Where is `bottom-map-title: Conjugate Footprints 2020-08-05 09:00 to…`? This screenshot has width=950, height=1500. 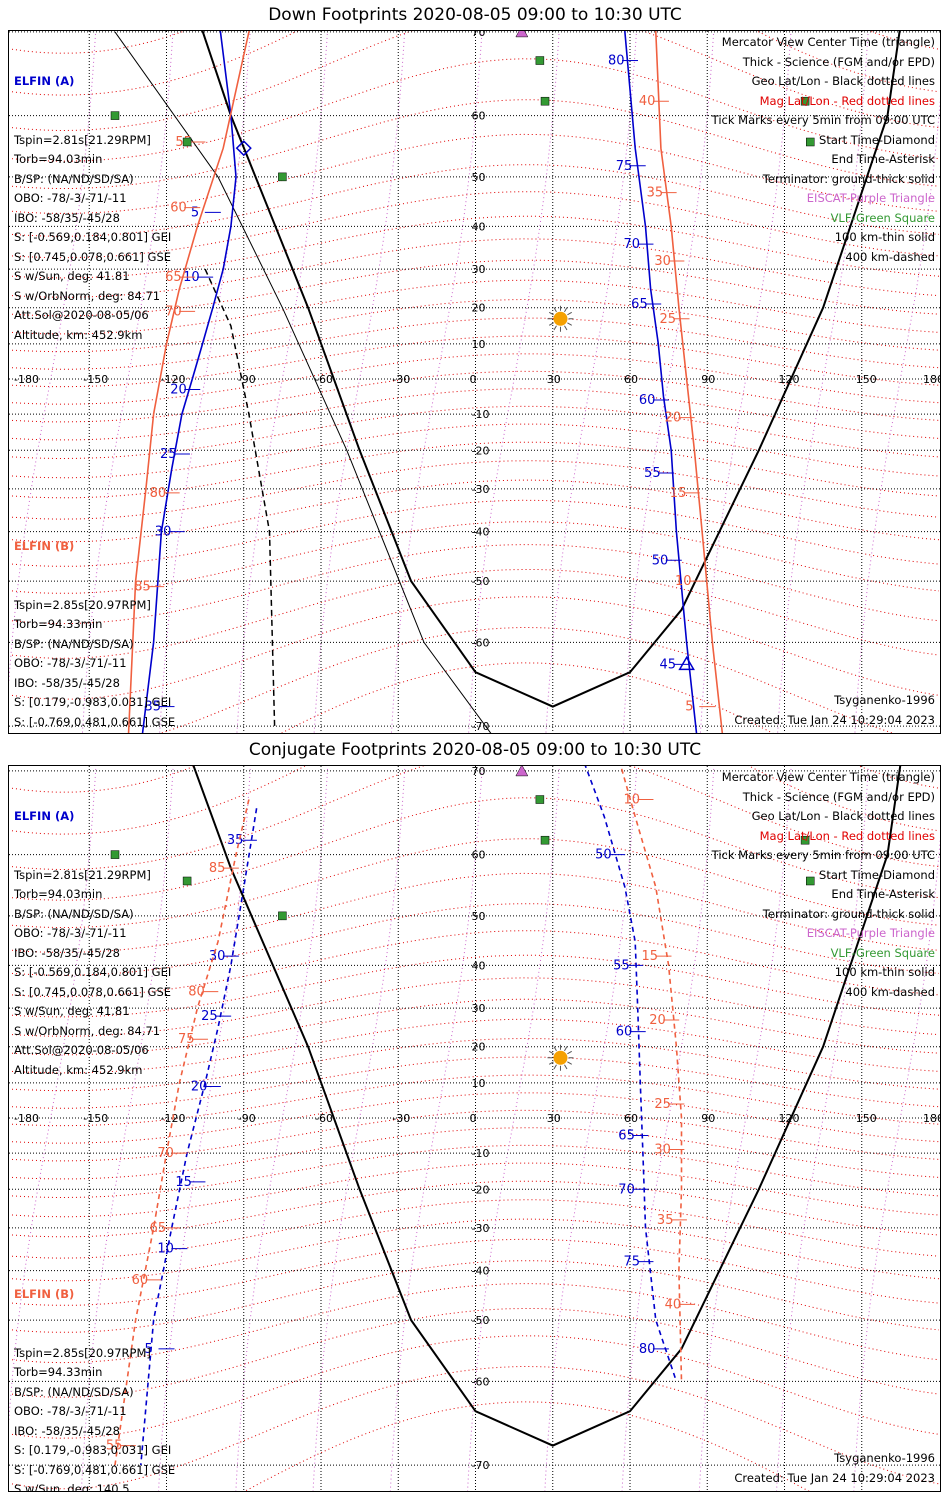 bottom-map-title: Conjugate Footprints 2020-08-05 09:00 to… is located at coordinates (475, 750).